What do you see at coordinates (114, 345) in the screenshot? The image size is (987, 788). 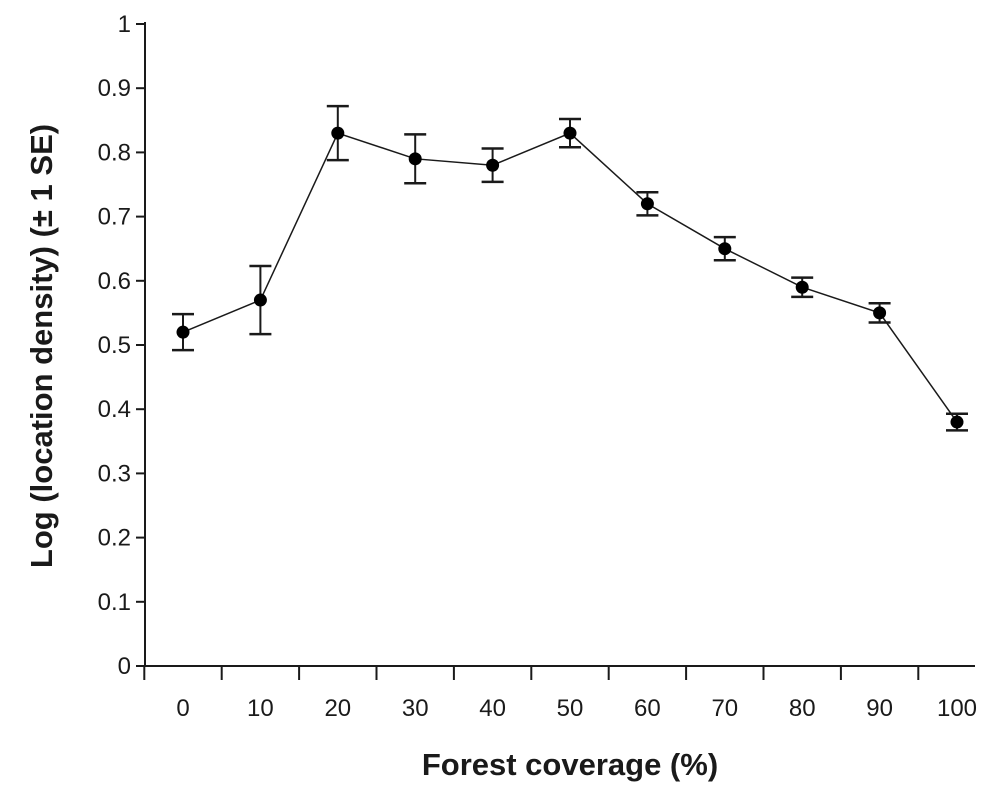 I see `y-tick-label: 0.5` at bounding box center [114, 345].